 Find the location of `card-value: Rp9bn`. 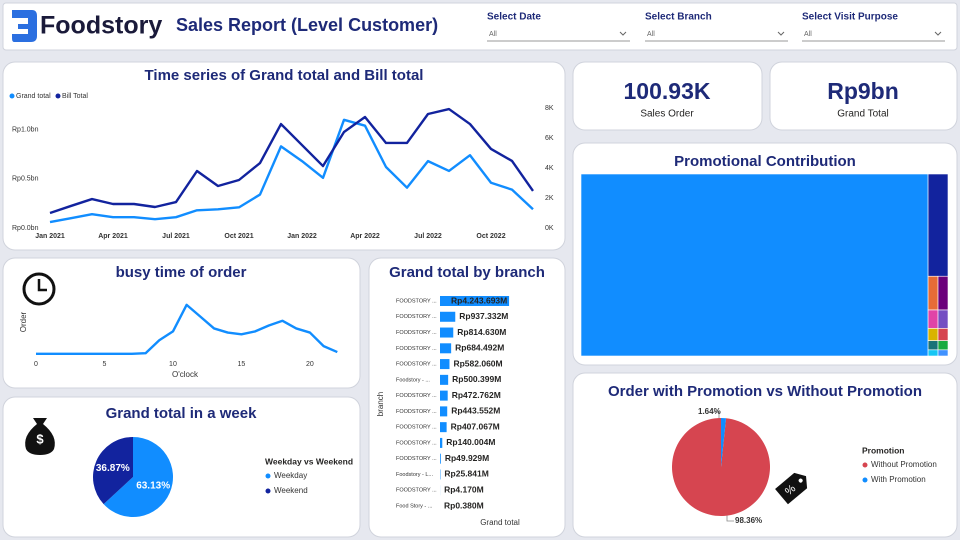

card-value: Rp9bn is located at coordinates (863, 91).